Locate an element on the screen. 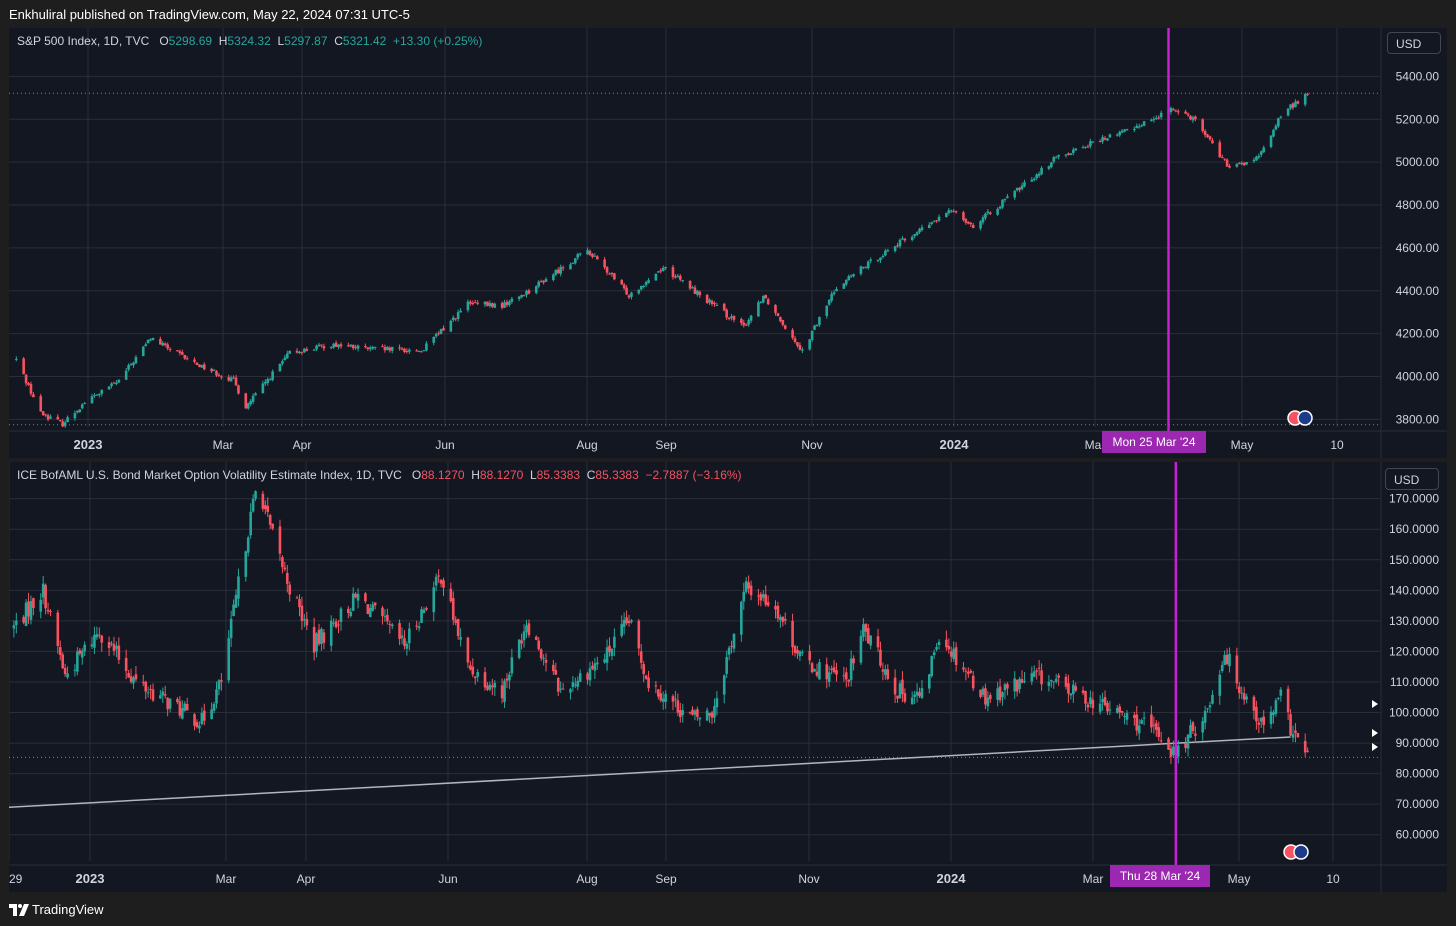  legend-low-label: L is located at coordinates (533, 475).